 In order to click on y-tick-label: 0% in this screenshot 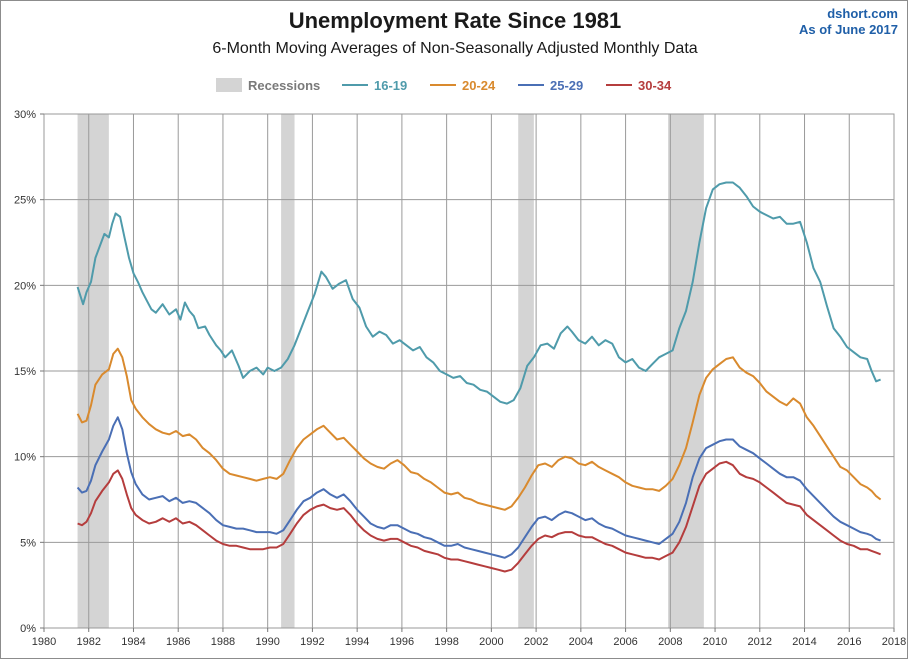, I will do `click(28, 629)`.